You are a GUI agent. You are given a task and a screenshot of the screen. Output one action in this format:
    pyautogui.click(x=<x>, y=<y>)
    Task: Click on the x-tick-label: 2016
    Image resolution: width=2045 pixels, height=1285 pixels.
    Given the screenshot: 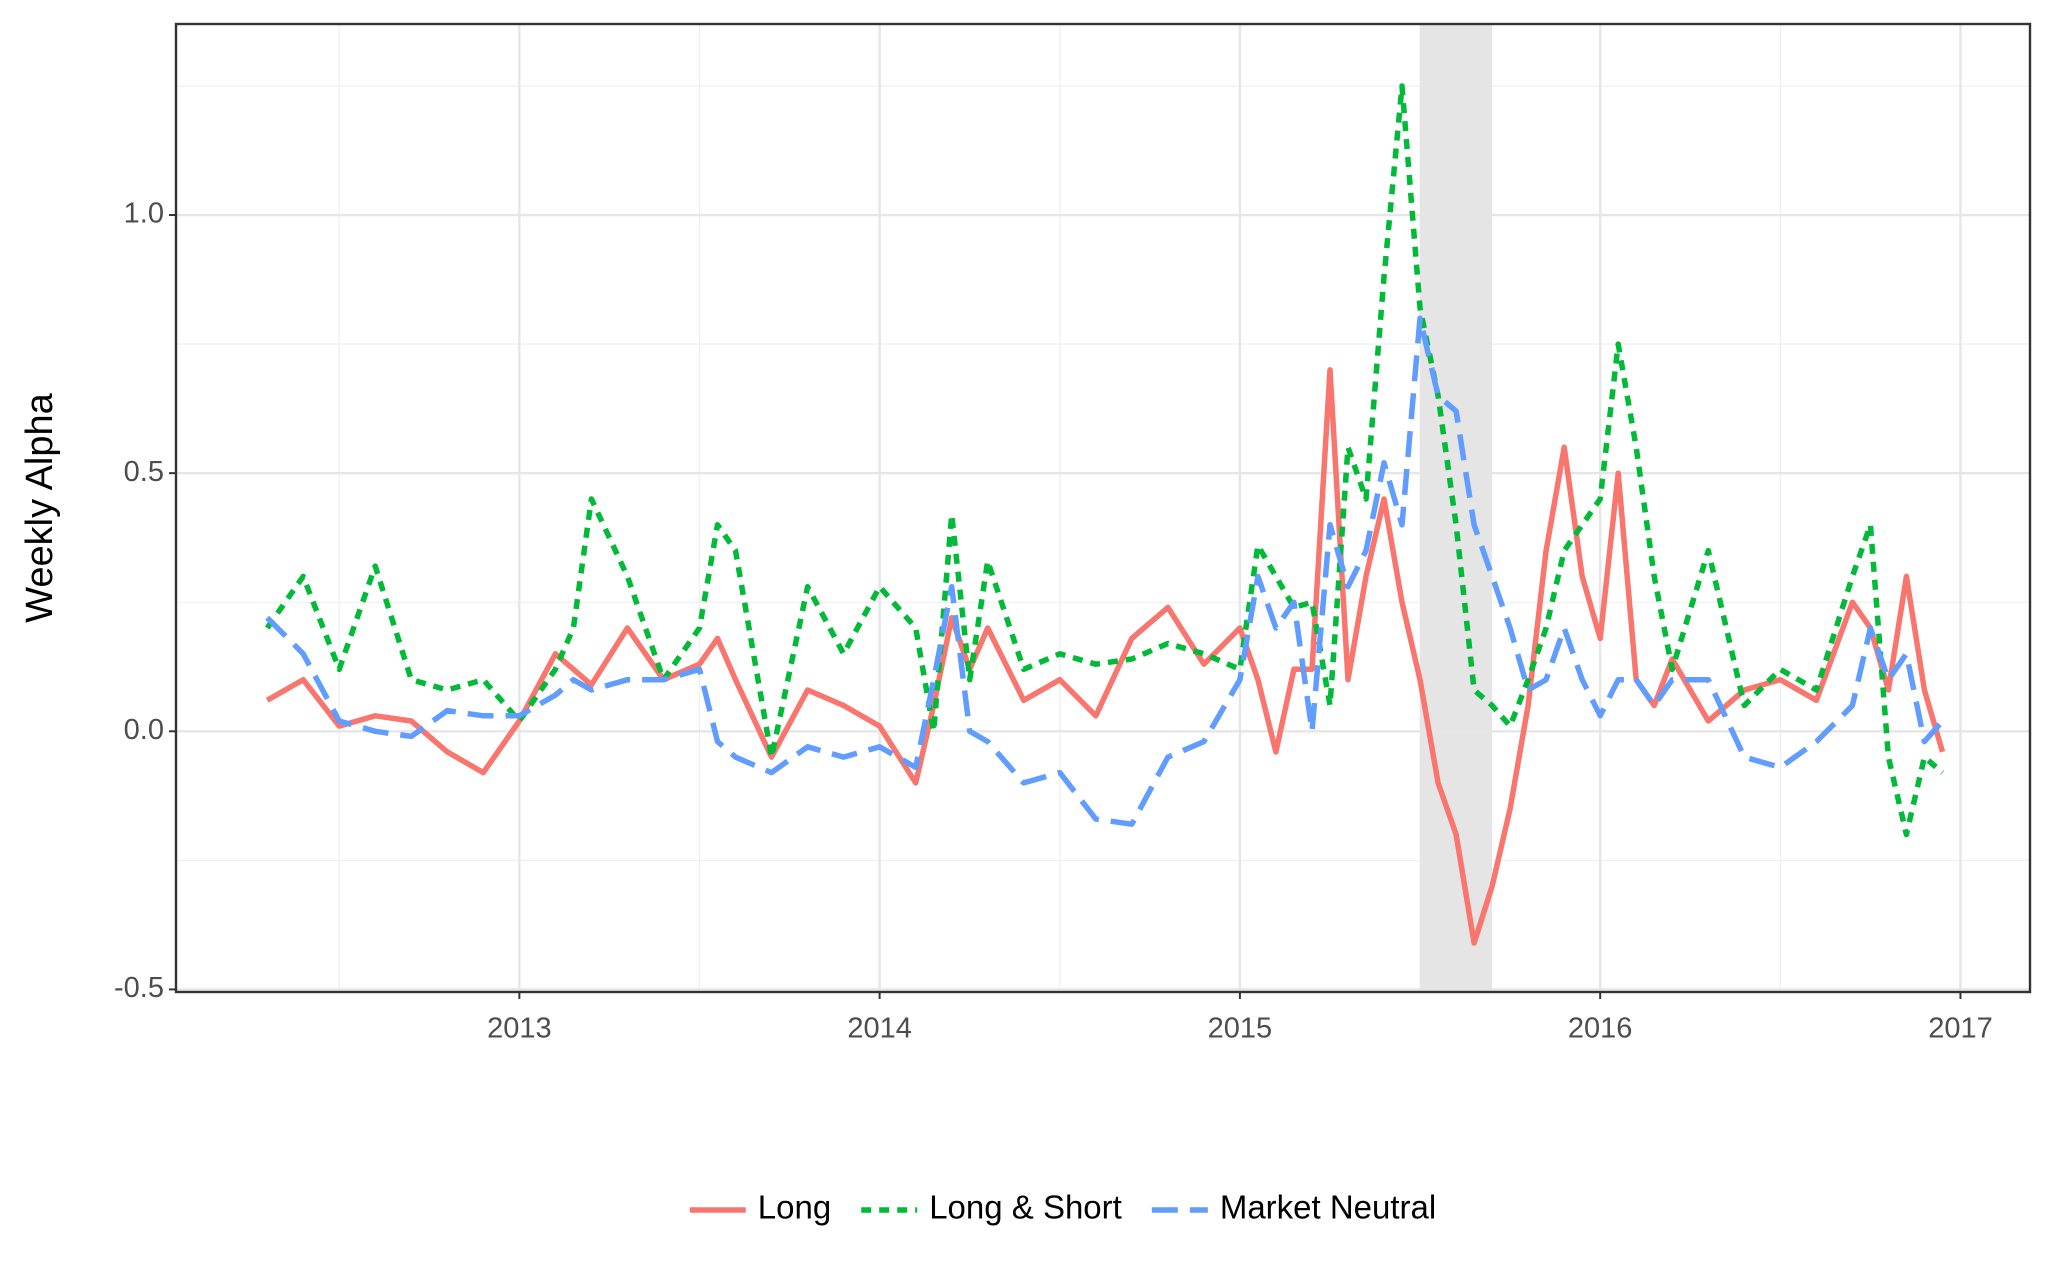 What is the action you would take?
    pyautogui.click(x=1600, y=1029)
    